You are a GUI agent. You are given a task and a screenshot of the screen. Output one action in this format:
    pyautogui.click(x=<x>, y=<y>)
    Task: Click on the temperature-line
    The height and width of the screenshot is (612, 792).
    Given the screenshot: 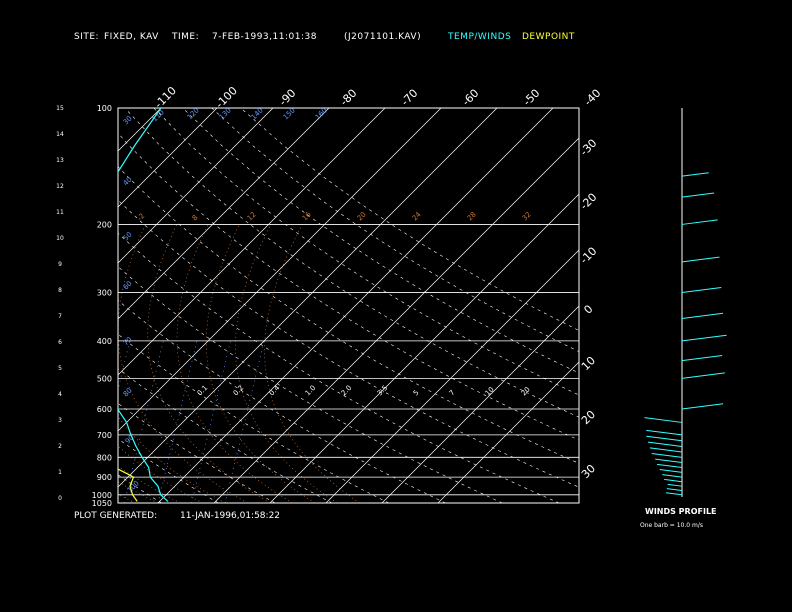 What is the action you would take?
    pyautogui.click(x=143, y=305)
    